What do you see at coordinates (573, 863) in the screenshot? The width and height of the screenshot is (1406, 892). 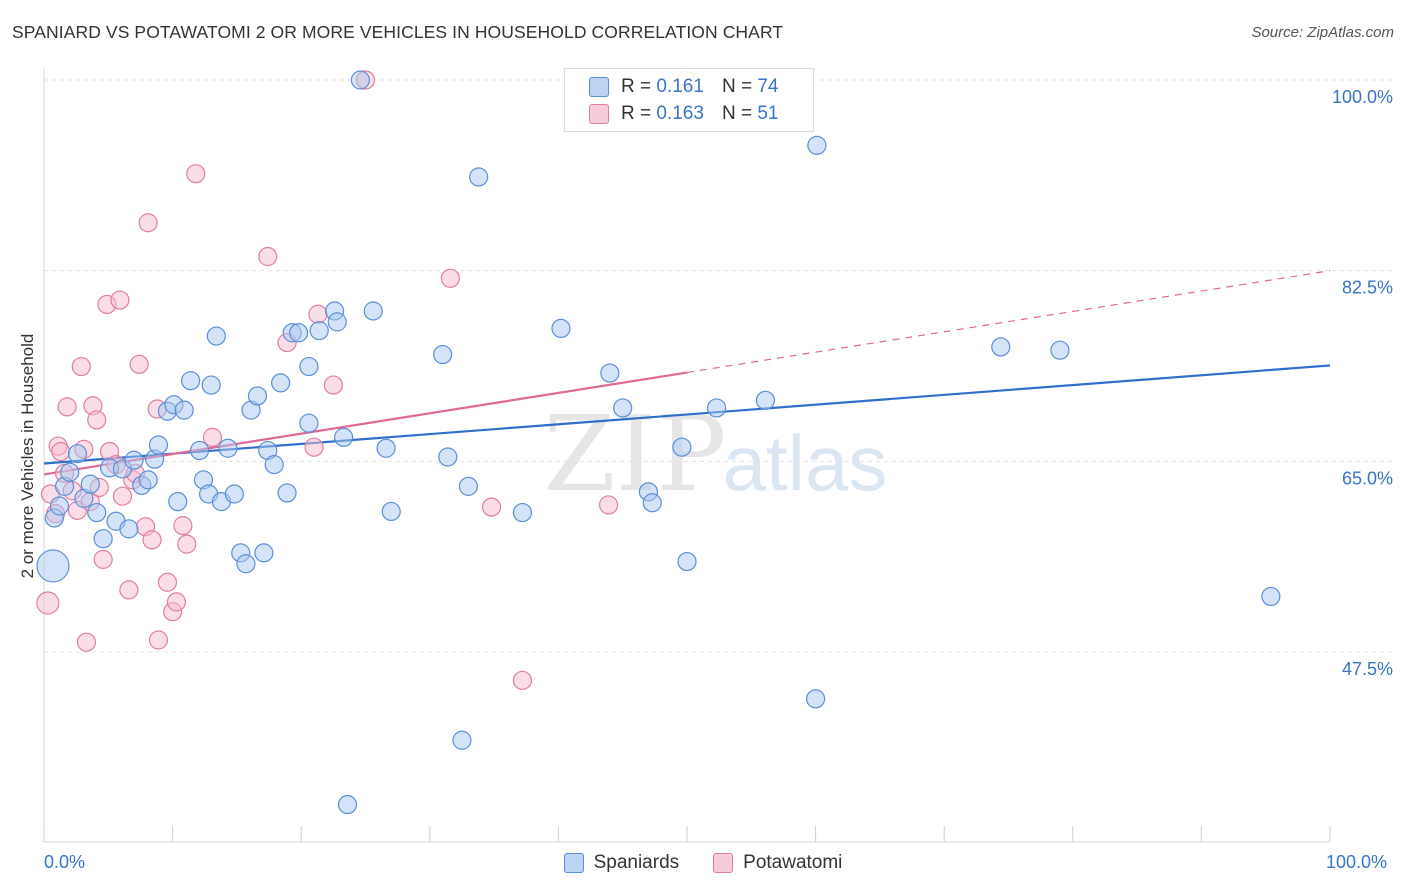 I see `spaniards-legend-icon` at bounding box center [573, 863].